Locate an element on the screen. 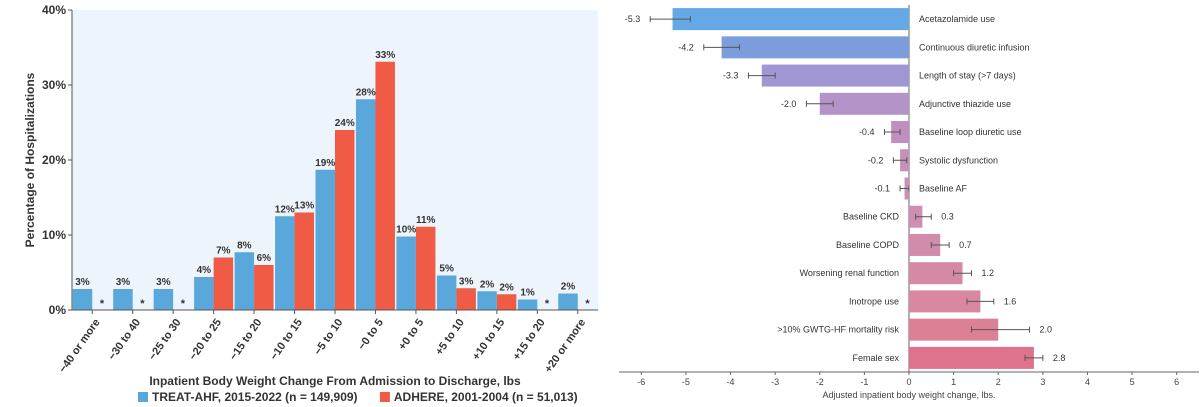  value-label: 0.7 is located at coordinates (965, 245).